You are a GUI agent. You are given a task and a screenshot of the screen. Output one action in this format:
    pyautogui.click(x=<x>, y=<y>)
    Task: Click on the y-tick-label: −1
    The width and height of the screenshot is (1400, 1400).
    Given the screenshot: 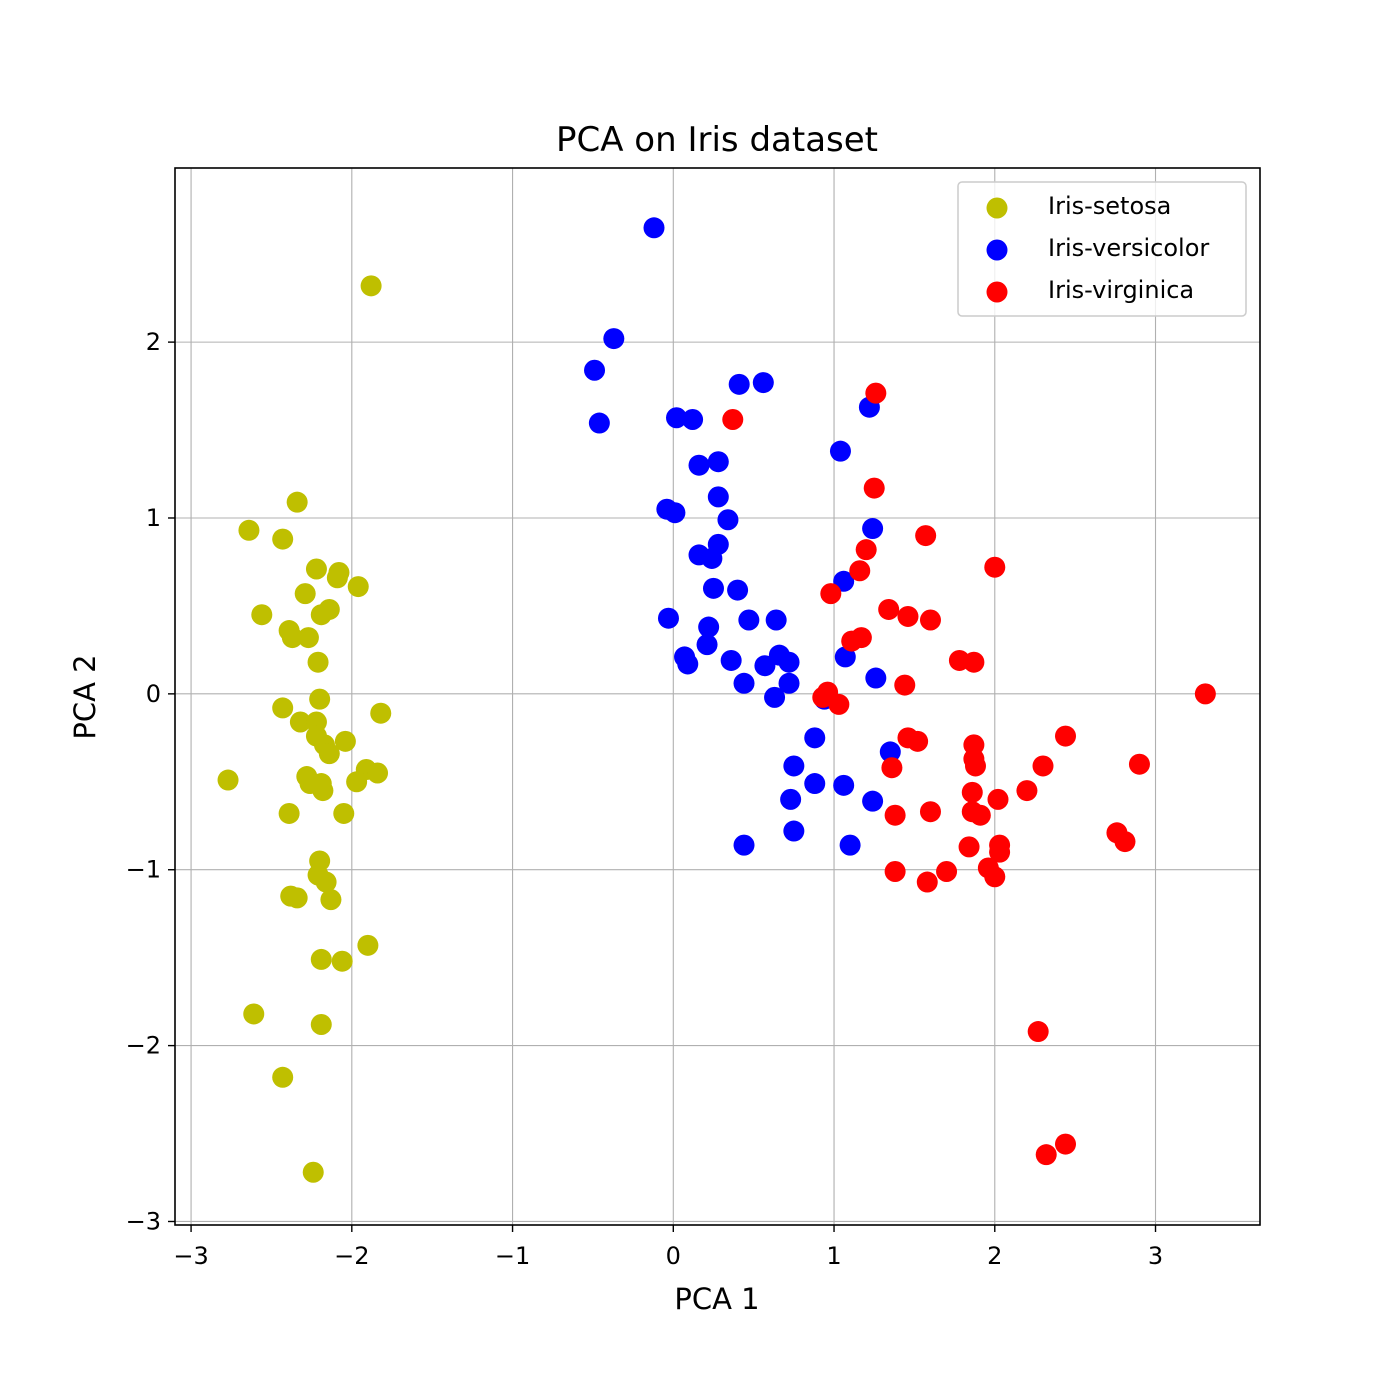 What is the action you would take?
    pyautogui.click(x=143, y=870)
    